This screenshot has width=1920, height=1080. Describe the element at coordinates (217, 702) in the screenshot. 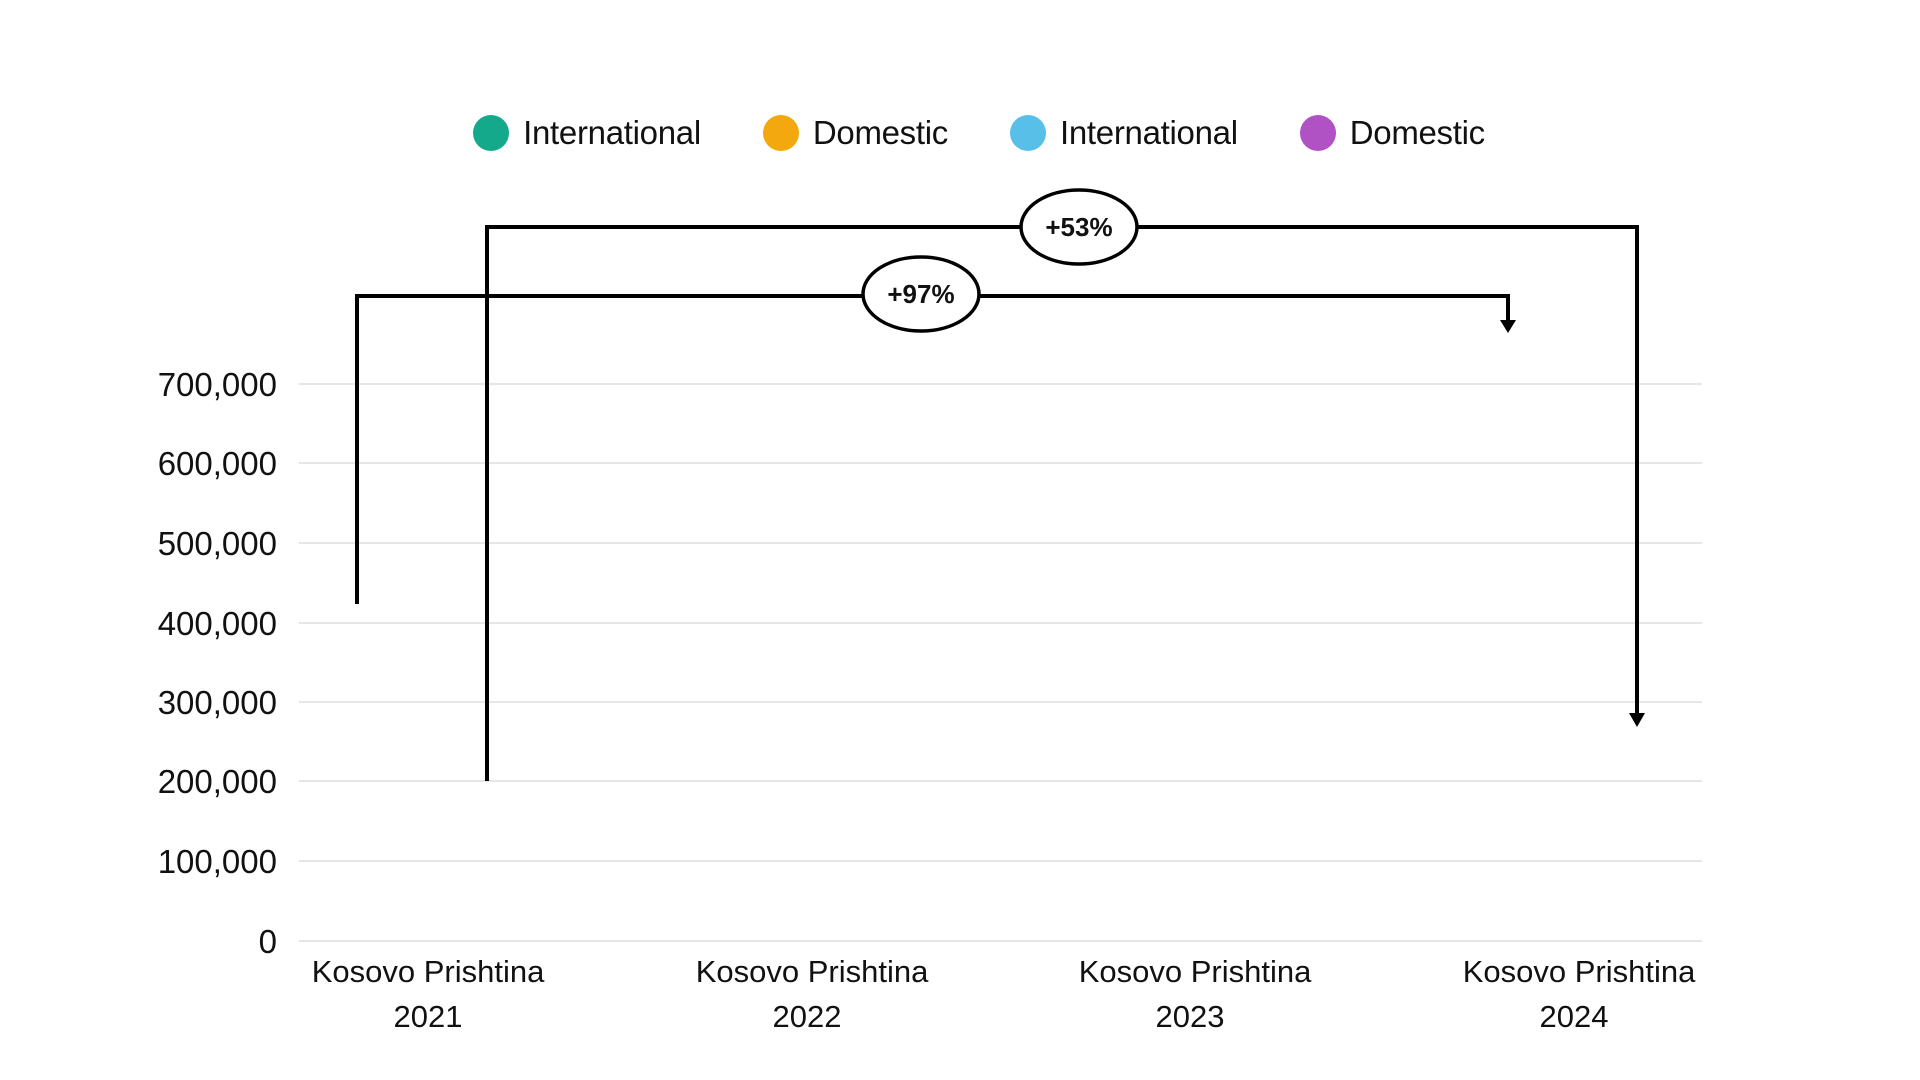

I see `y-tick-label: 300,000` at that location.